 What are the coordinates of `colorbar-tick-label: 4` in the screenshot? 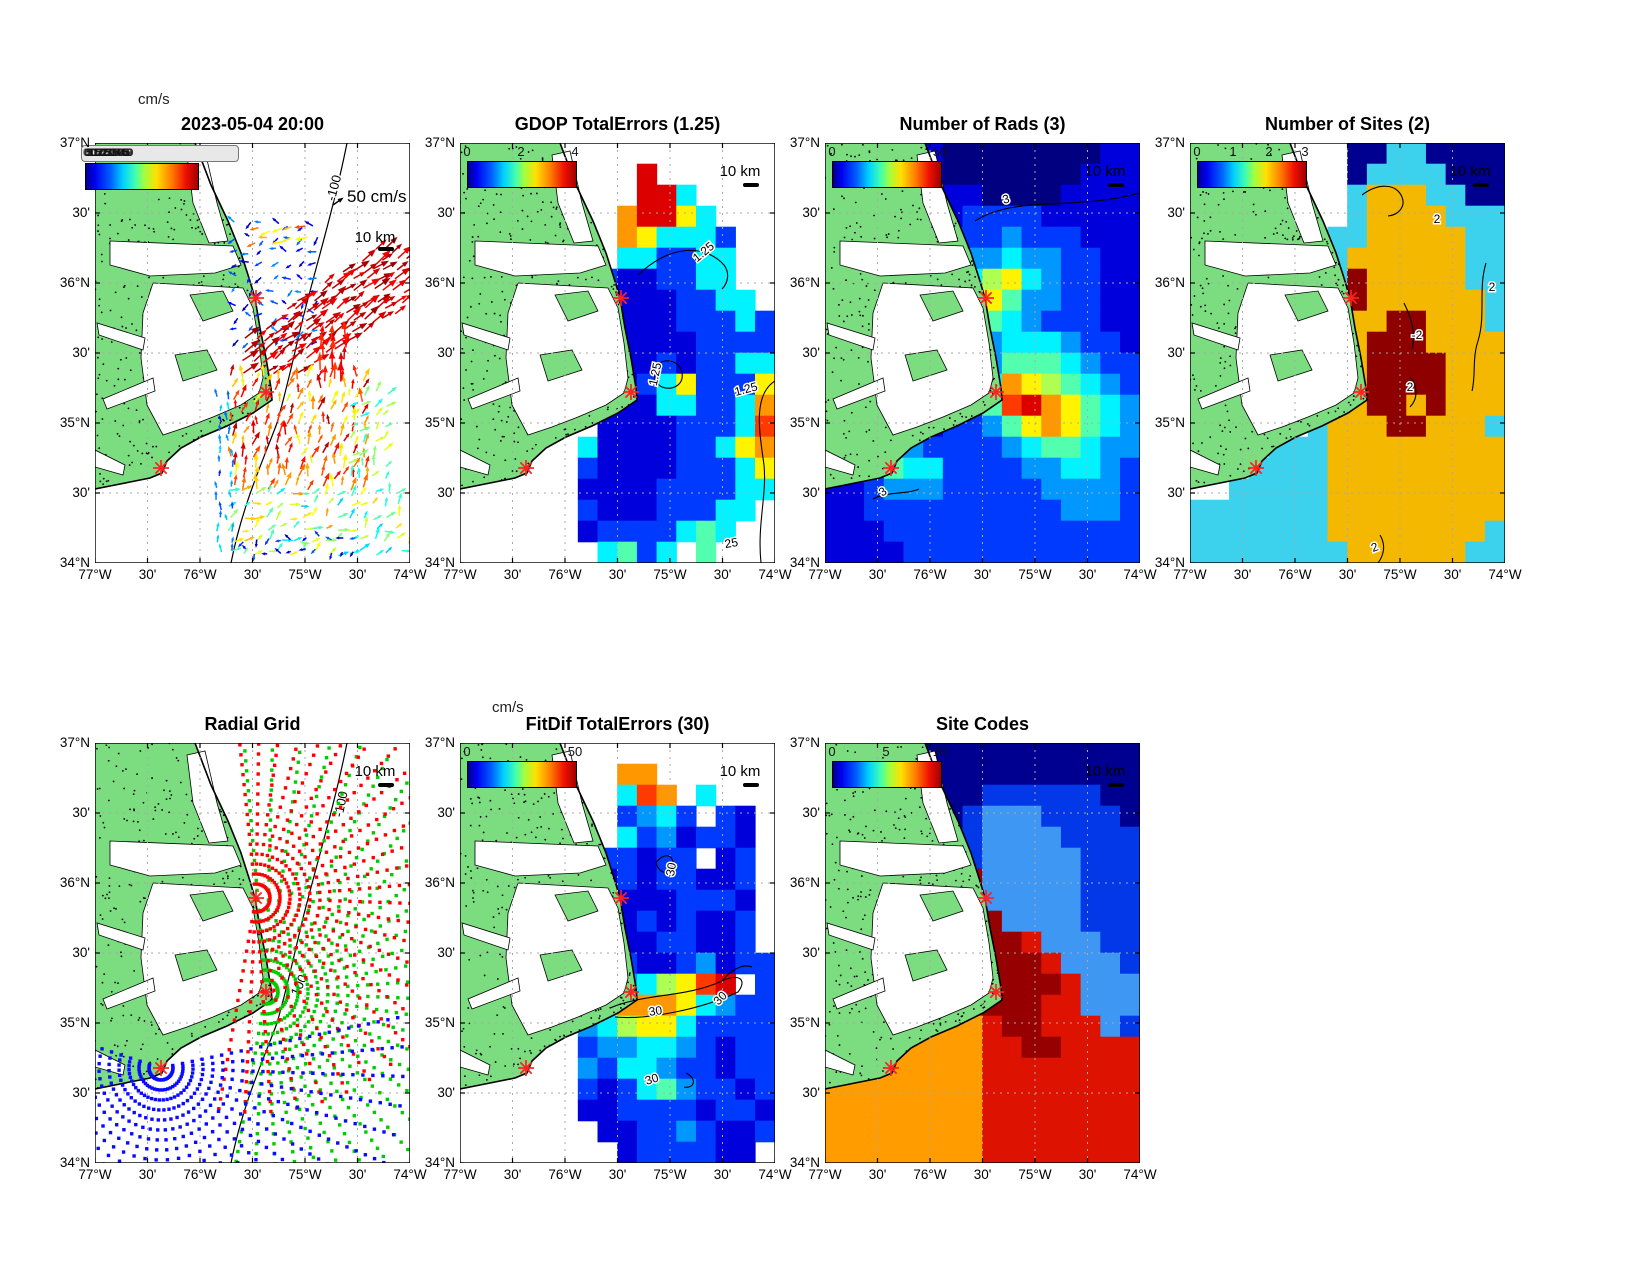 It's located at (575, 151).